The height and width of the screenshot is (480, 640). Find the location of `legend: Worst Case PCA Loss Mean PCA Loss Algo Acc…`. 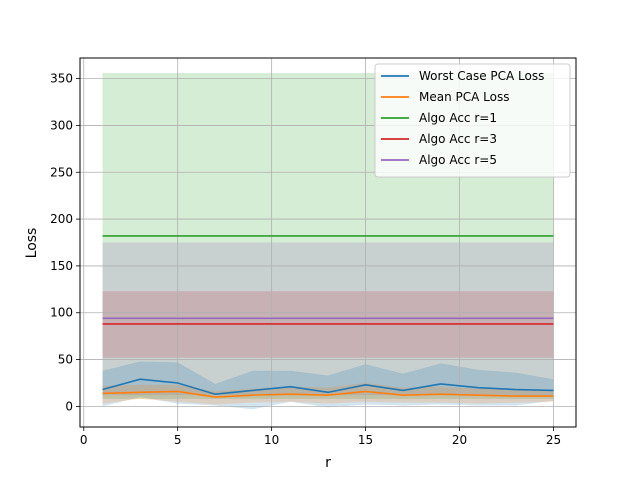

legend: Worst Case PCA Loss Mean PCA Loss Algo Acc… is located at coordinates (472, 120).